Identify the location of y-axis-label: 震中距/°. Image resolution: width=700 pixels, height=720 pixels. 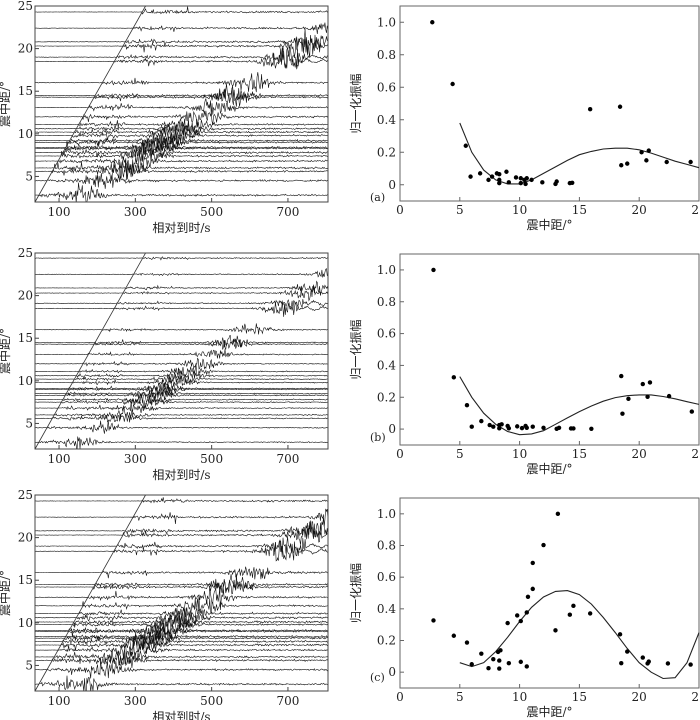
(6, 104).